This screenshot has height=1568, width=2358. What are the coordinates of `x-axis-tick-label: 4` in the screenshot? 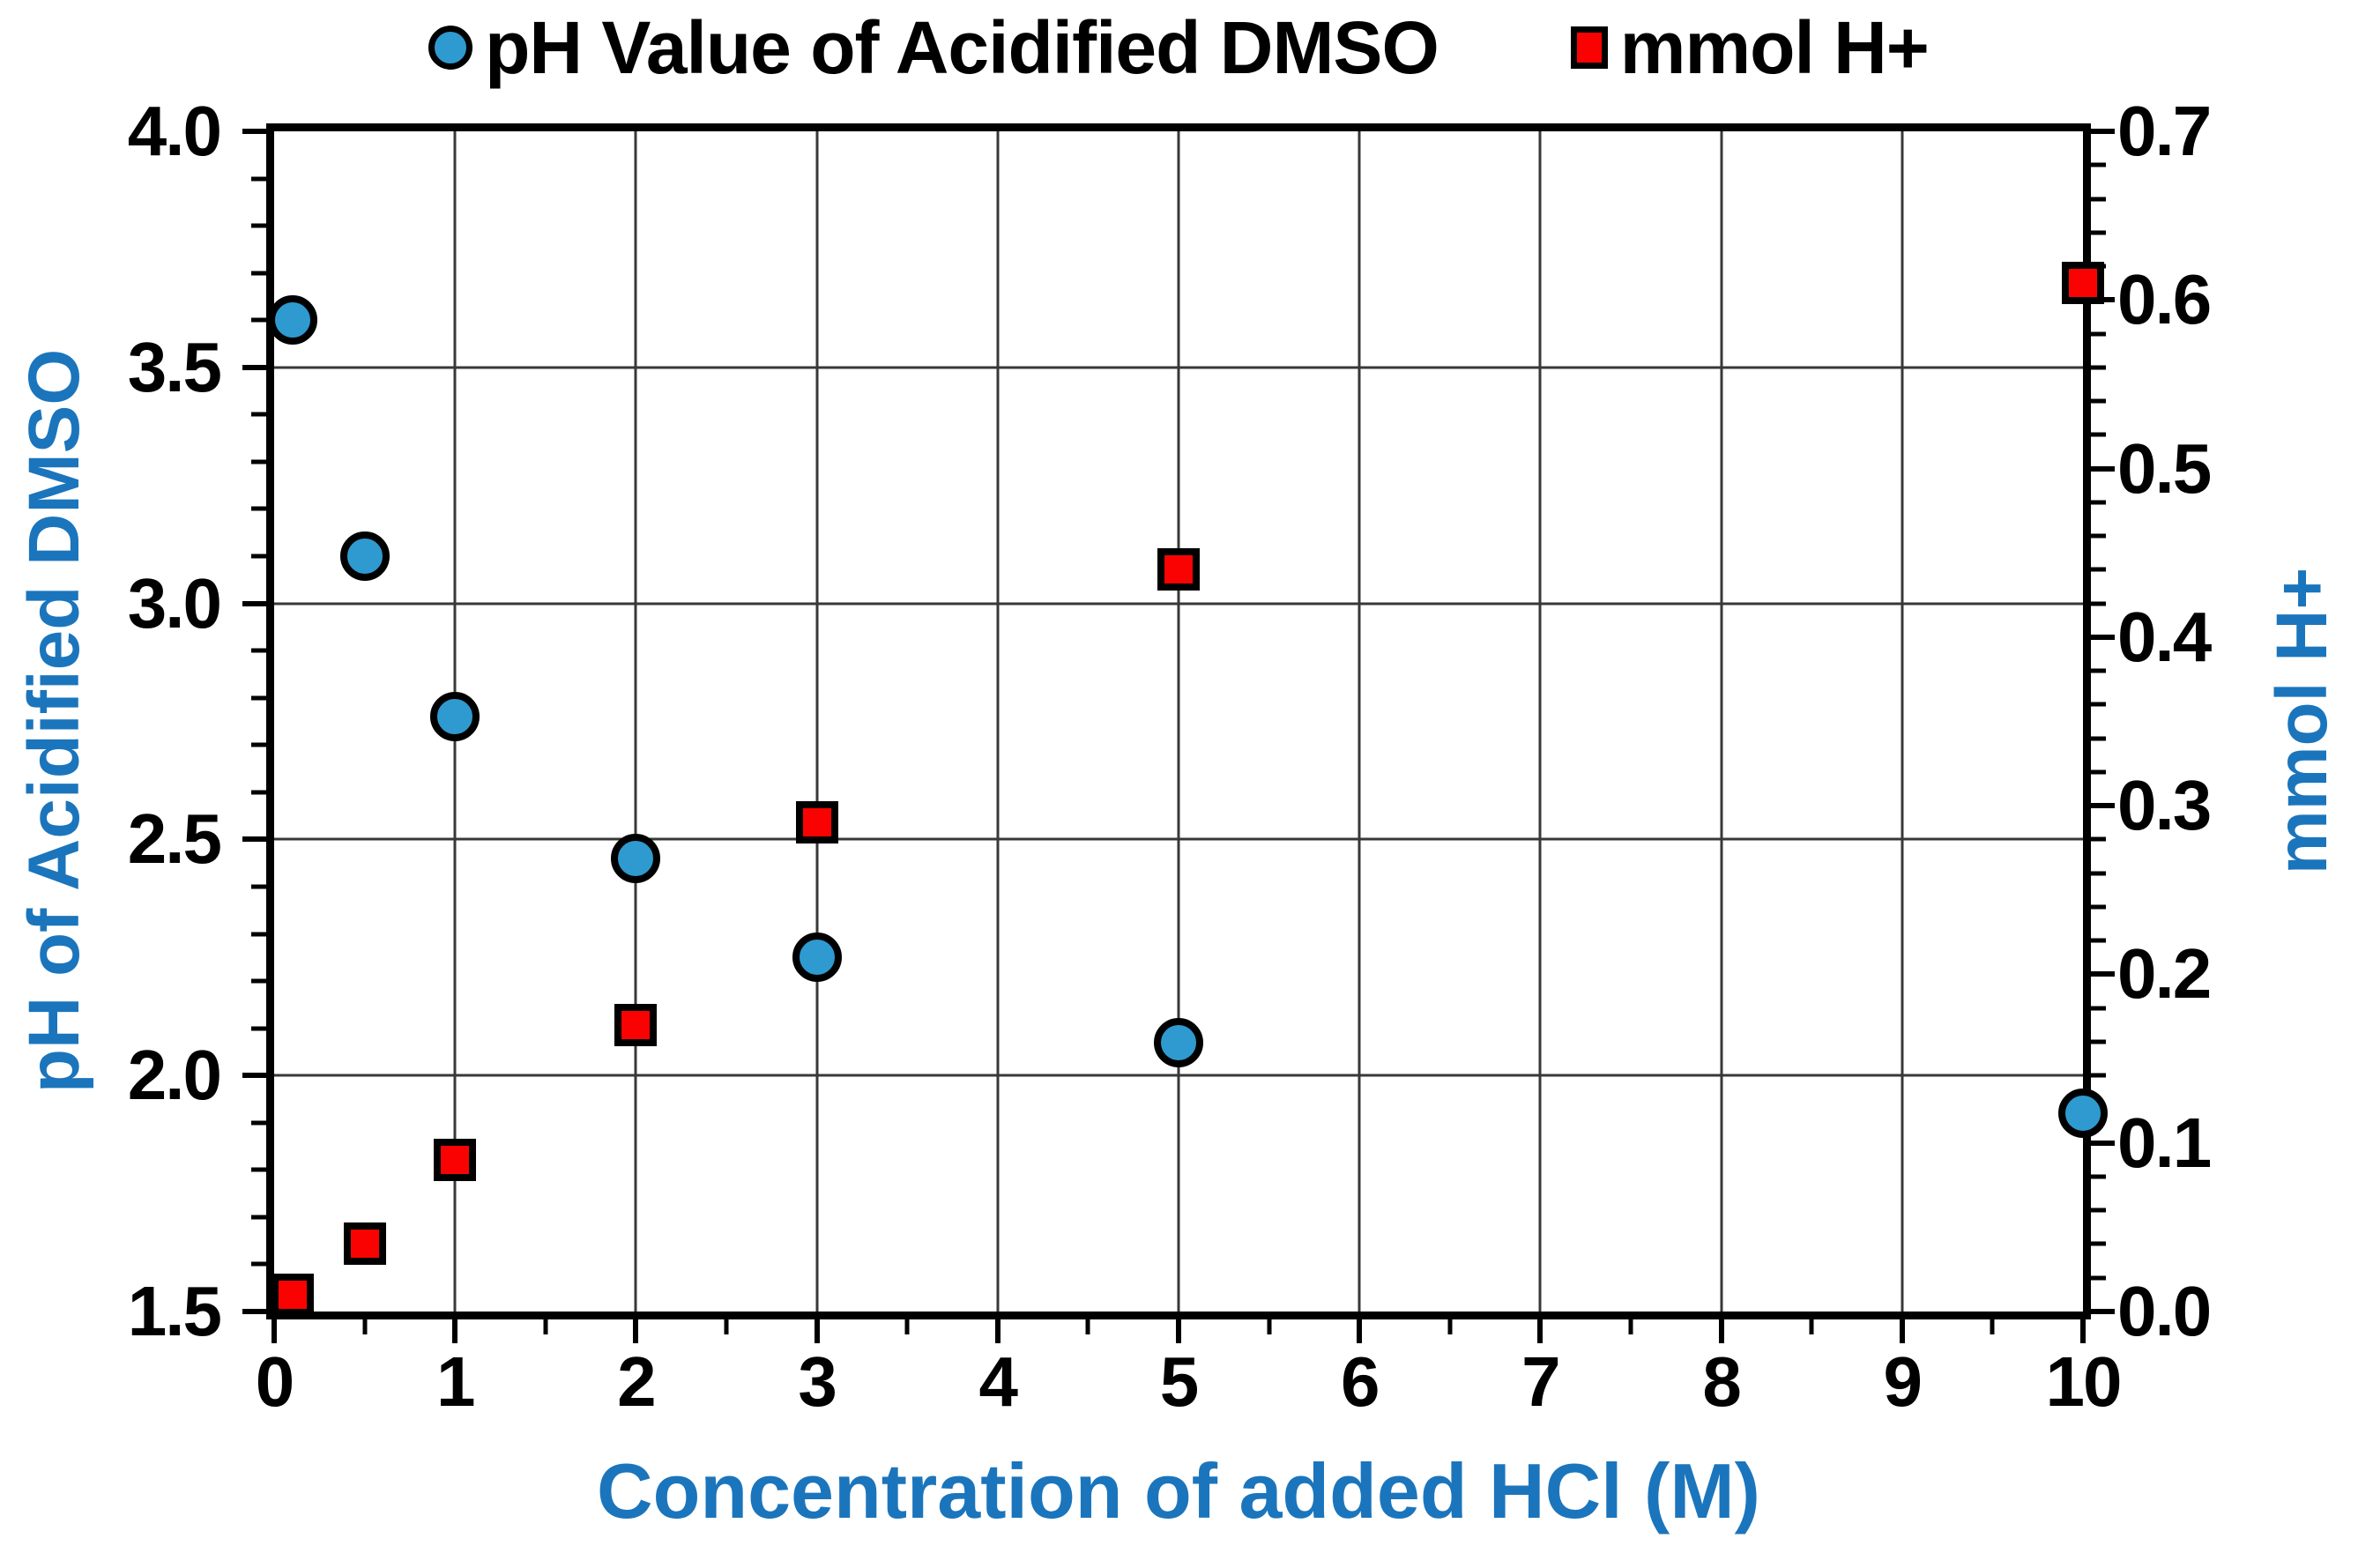 It's located at (998, 1381).